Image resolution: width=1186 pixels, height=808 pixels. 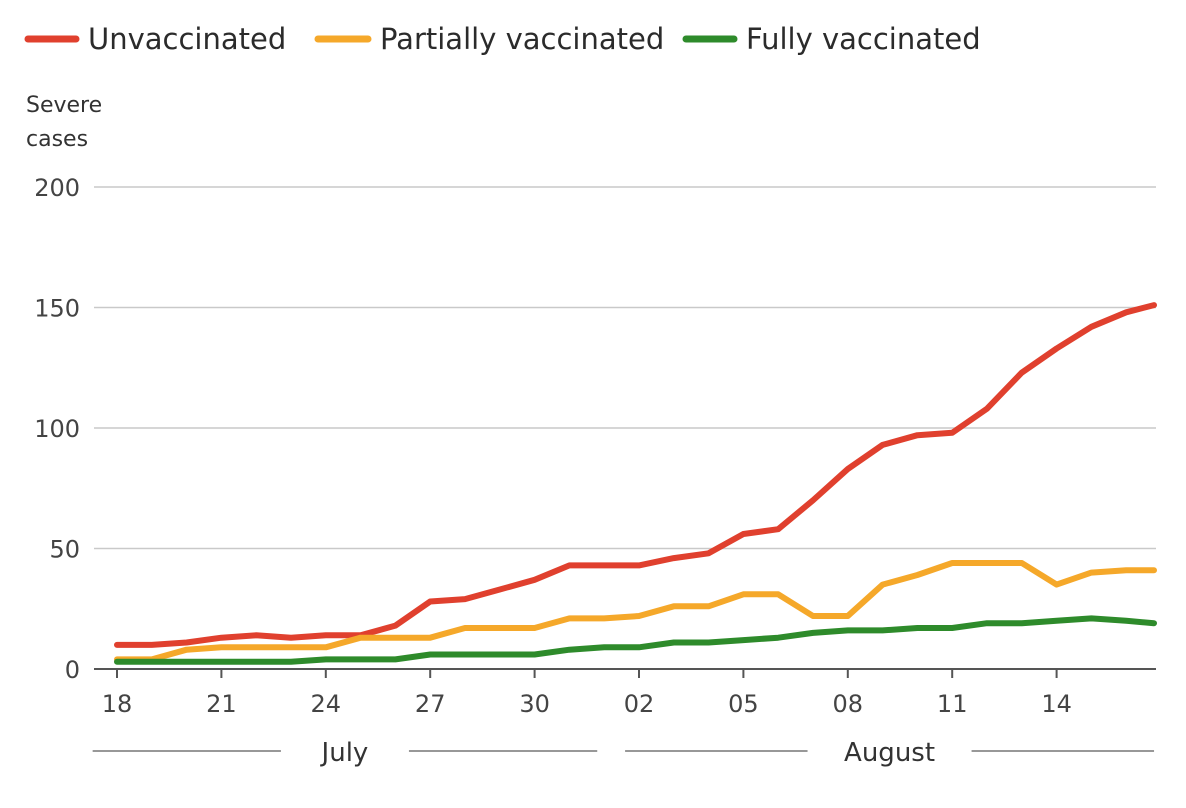 I want to click on legend-item-fully-vaccinated: Fully vaccinated, so click(x=831, y=39).